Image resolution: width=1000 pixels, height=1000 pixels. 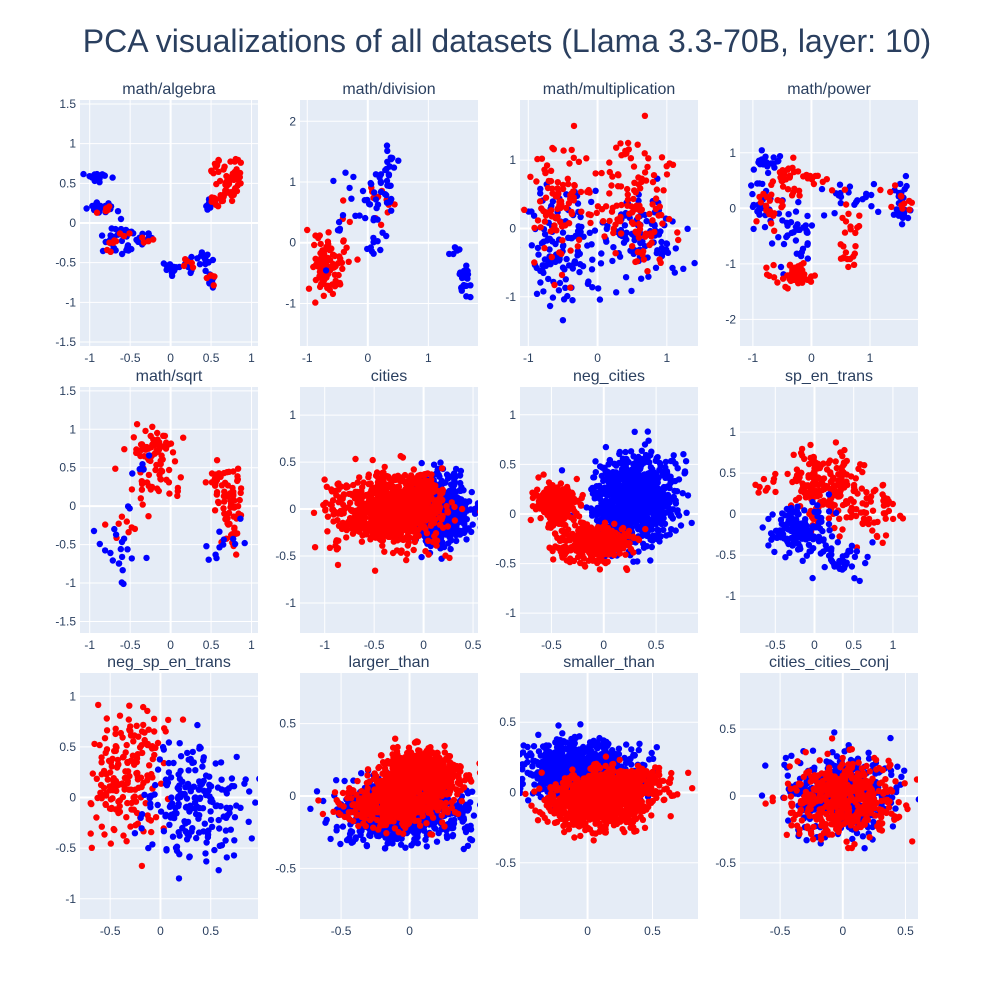 I want to click on subplot-title: cities, so click(x=389, y=376).